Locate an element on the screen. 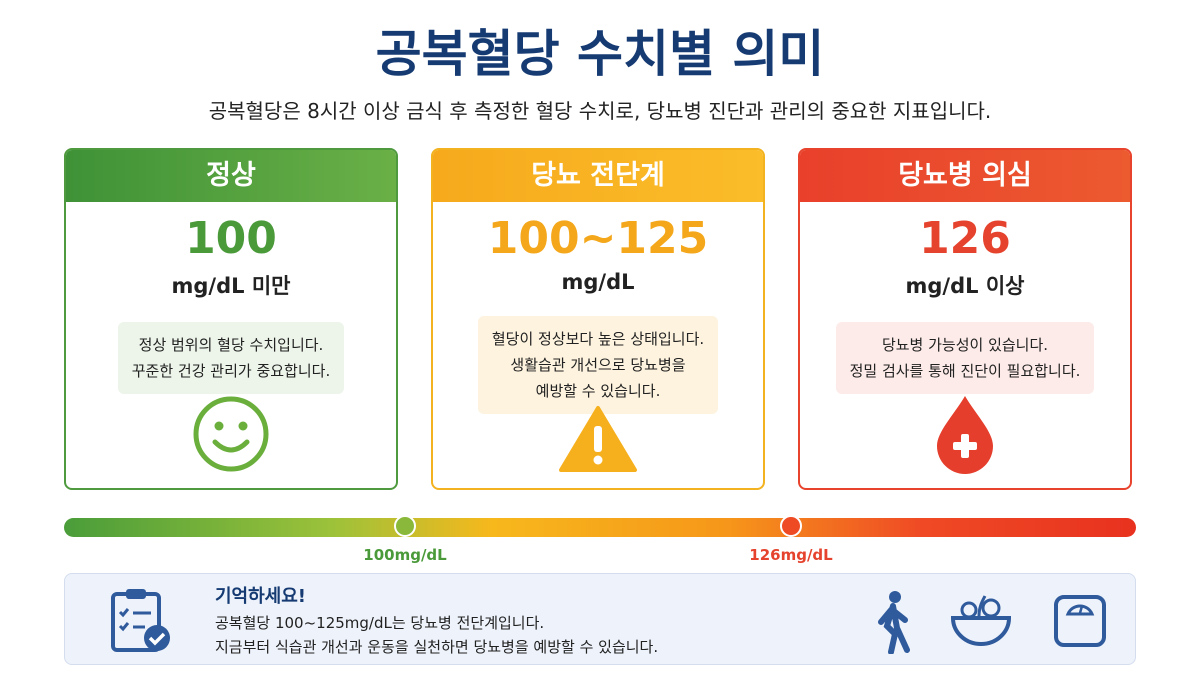  card-unit: mg/dL is located at coordinates (598, 282).